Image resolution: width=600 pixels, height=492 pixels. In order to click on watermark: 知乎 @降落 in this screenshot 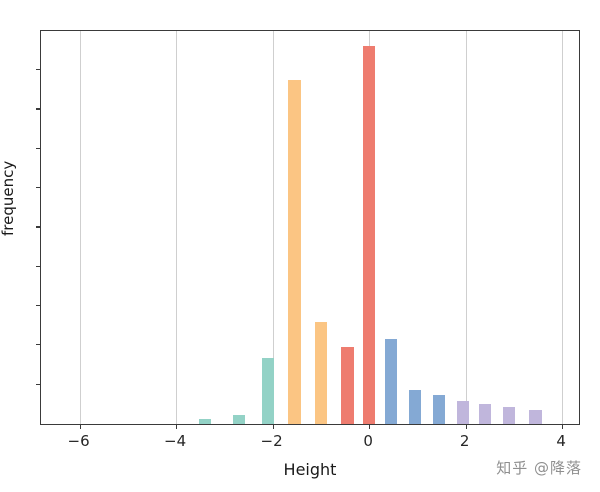, I will do `click(539, 468)`.